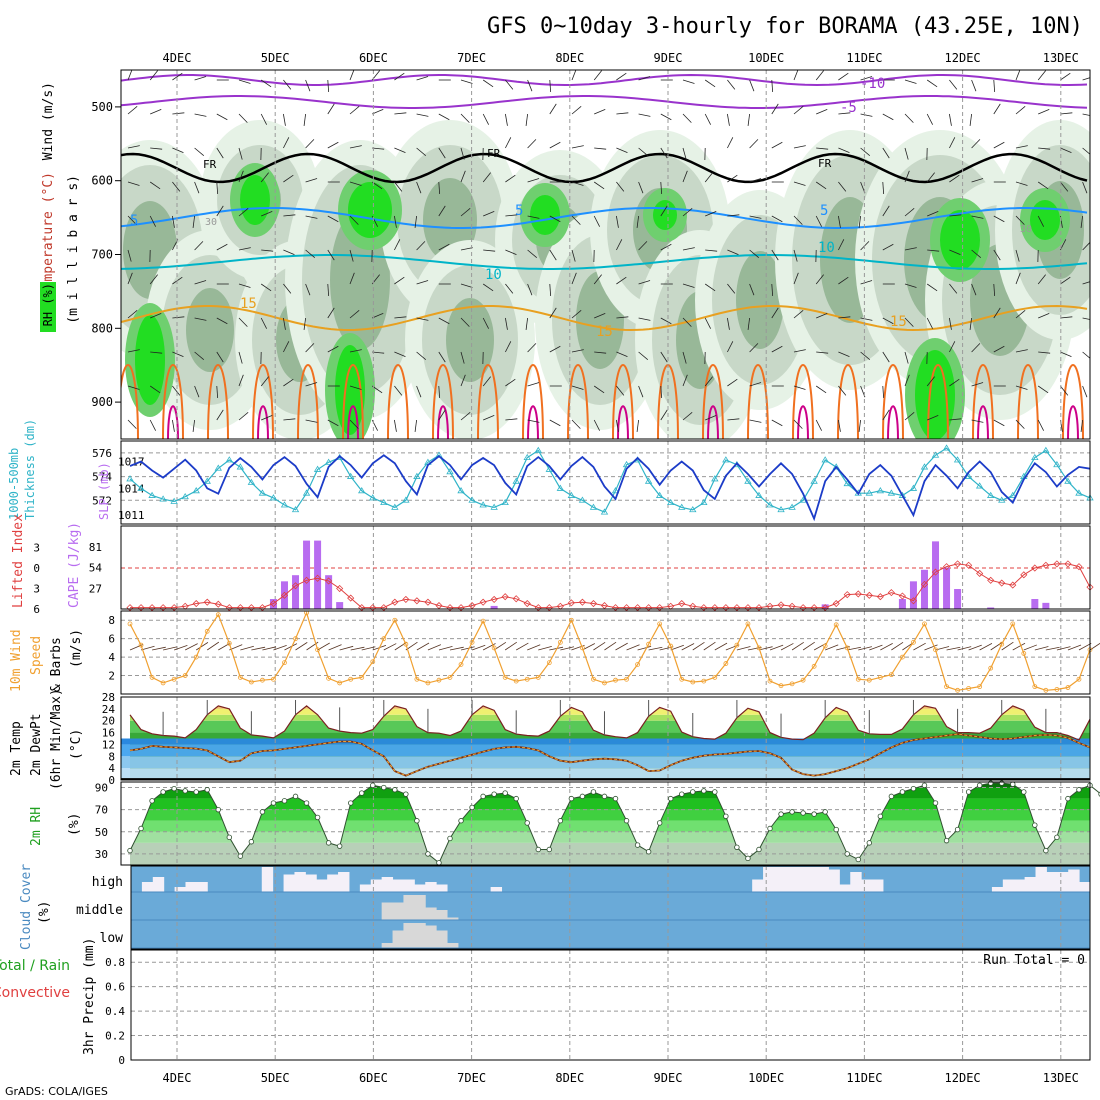 The width and height of the screenshot is (1100, 1100). I want to click on freezing-label: FR, so click(210, 164).